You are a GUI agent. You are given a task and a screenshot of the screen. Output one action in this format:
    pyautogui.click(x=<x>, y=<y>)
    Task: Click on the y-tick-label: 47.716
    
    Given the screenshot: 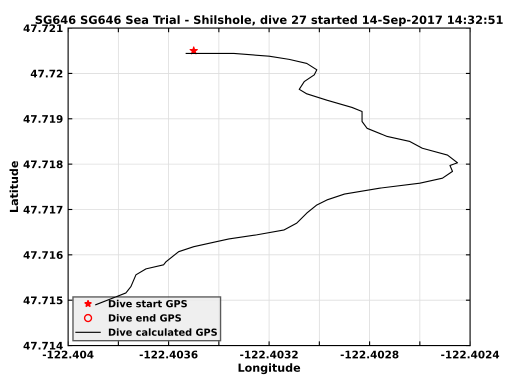 What is the action you would take?
    pyautogui.click(x=43, y=255)
    